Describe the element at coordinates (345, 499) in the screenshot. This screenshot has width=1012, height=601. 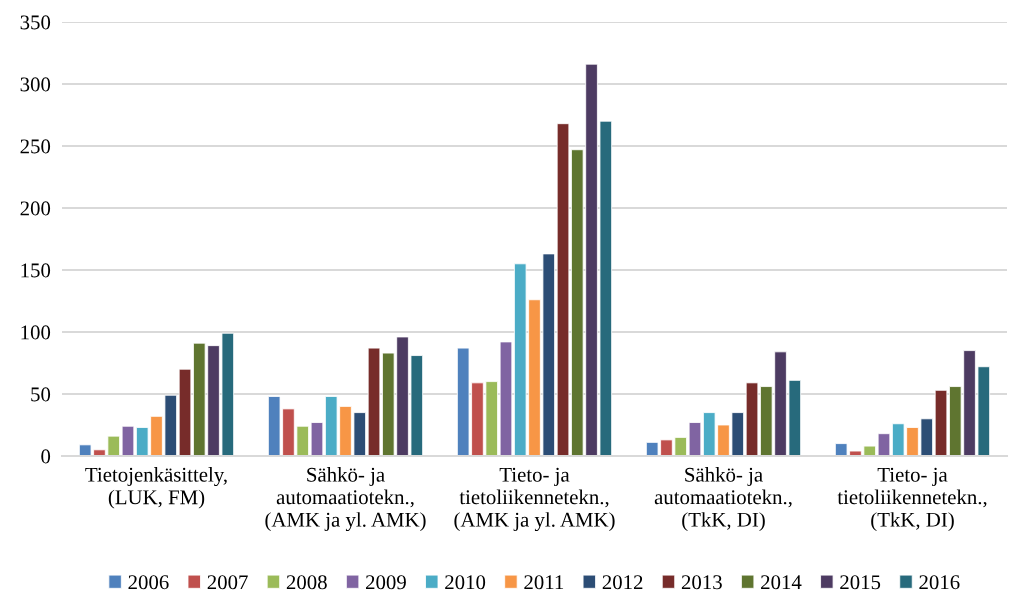
I see `x-tick-label: Sähkö- ja automaatiotekn., (AMK ja yl. AMK)` at that location.